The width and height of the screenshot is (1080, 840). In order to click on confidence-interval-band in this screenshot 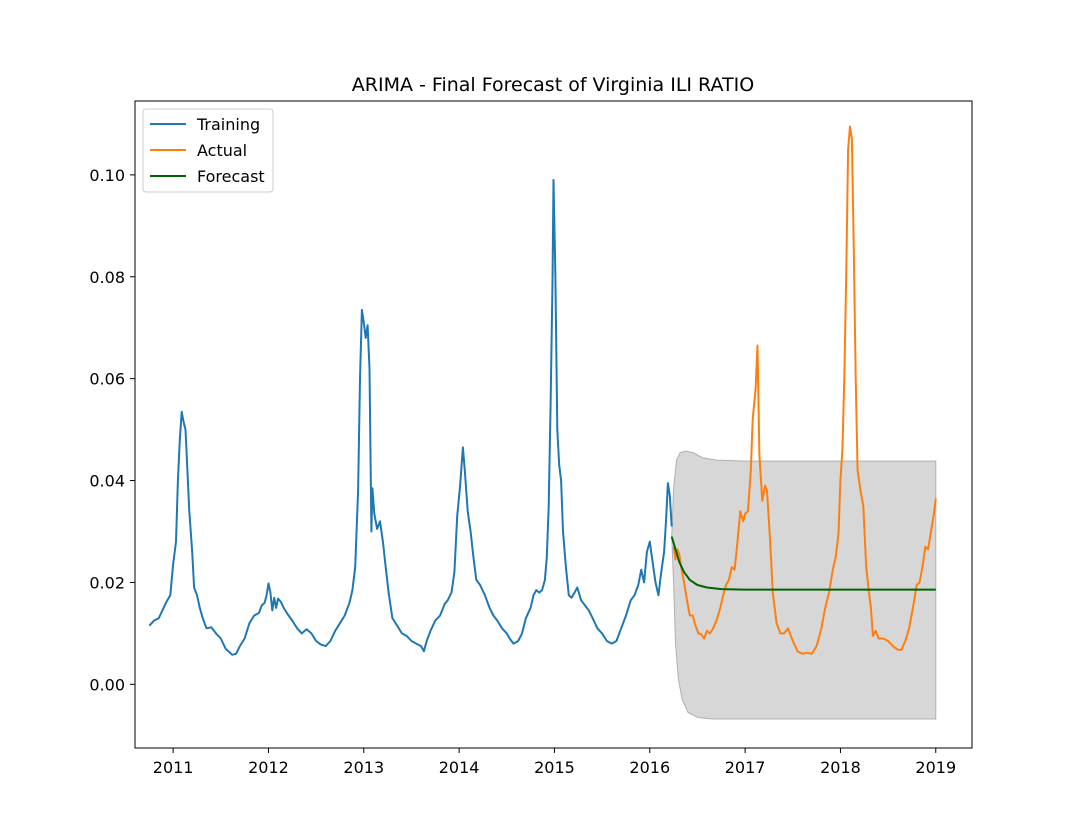, I will do `click(804, 585)`.